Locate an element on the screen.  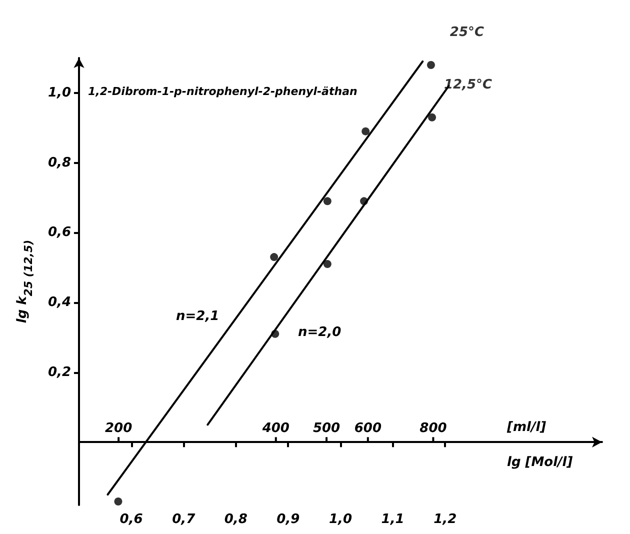
x-tick-label: 0,6 is located at coordinates (131, 519).